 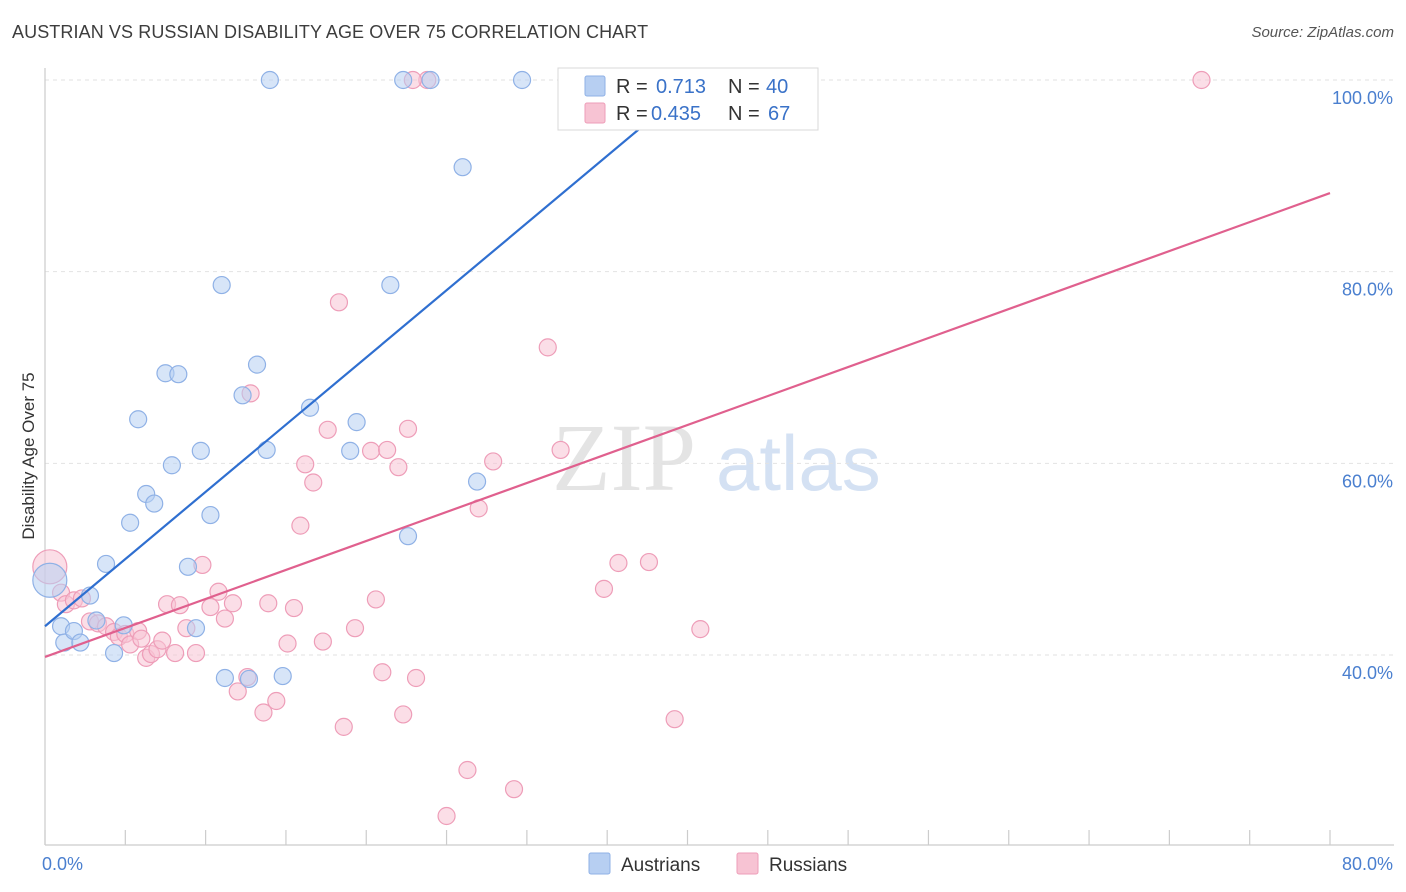 I want to click on y-tick-label: 40.0%, so click(x=1367, y=673).